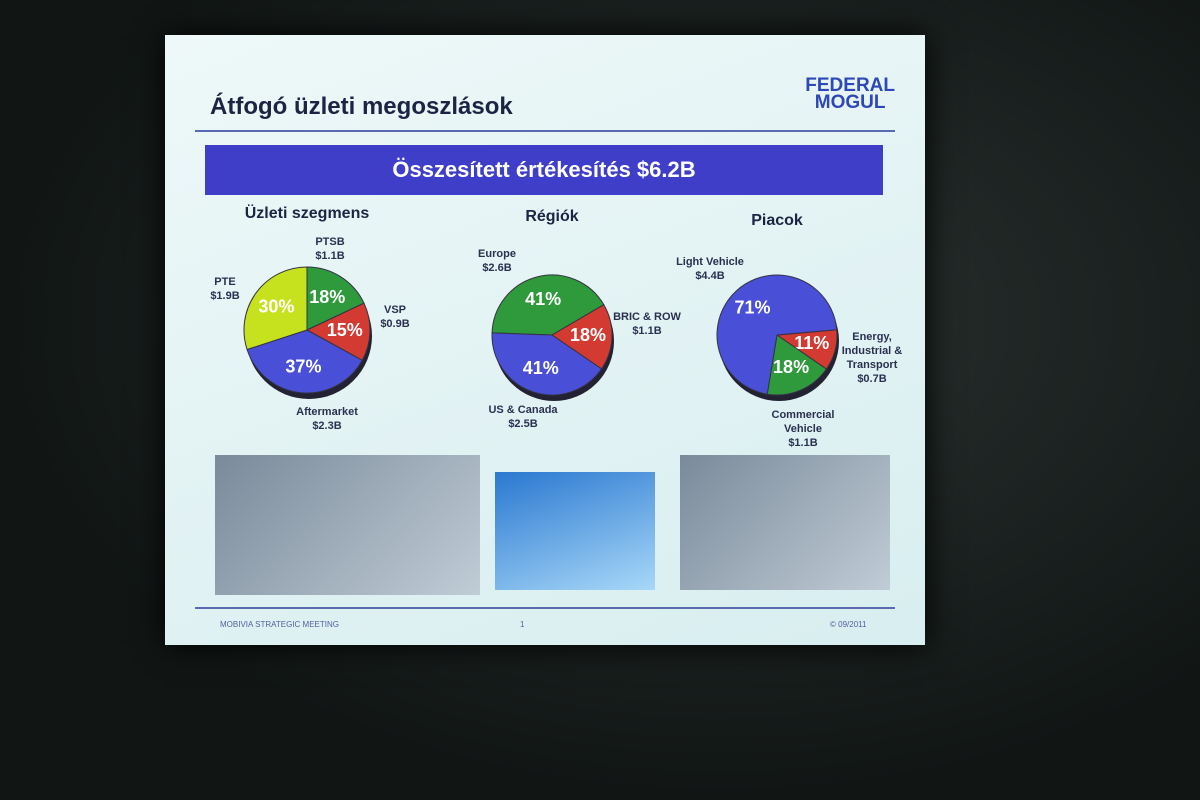  What do you see at coordinates (327, 412) in the screenshot?
I see `category-name: Aftermarket` at bounding box center [327, 412].